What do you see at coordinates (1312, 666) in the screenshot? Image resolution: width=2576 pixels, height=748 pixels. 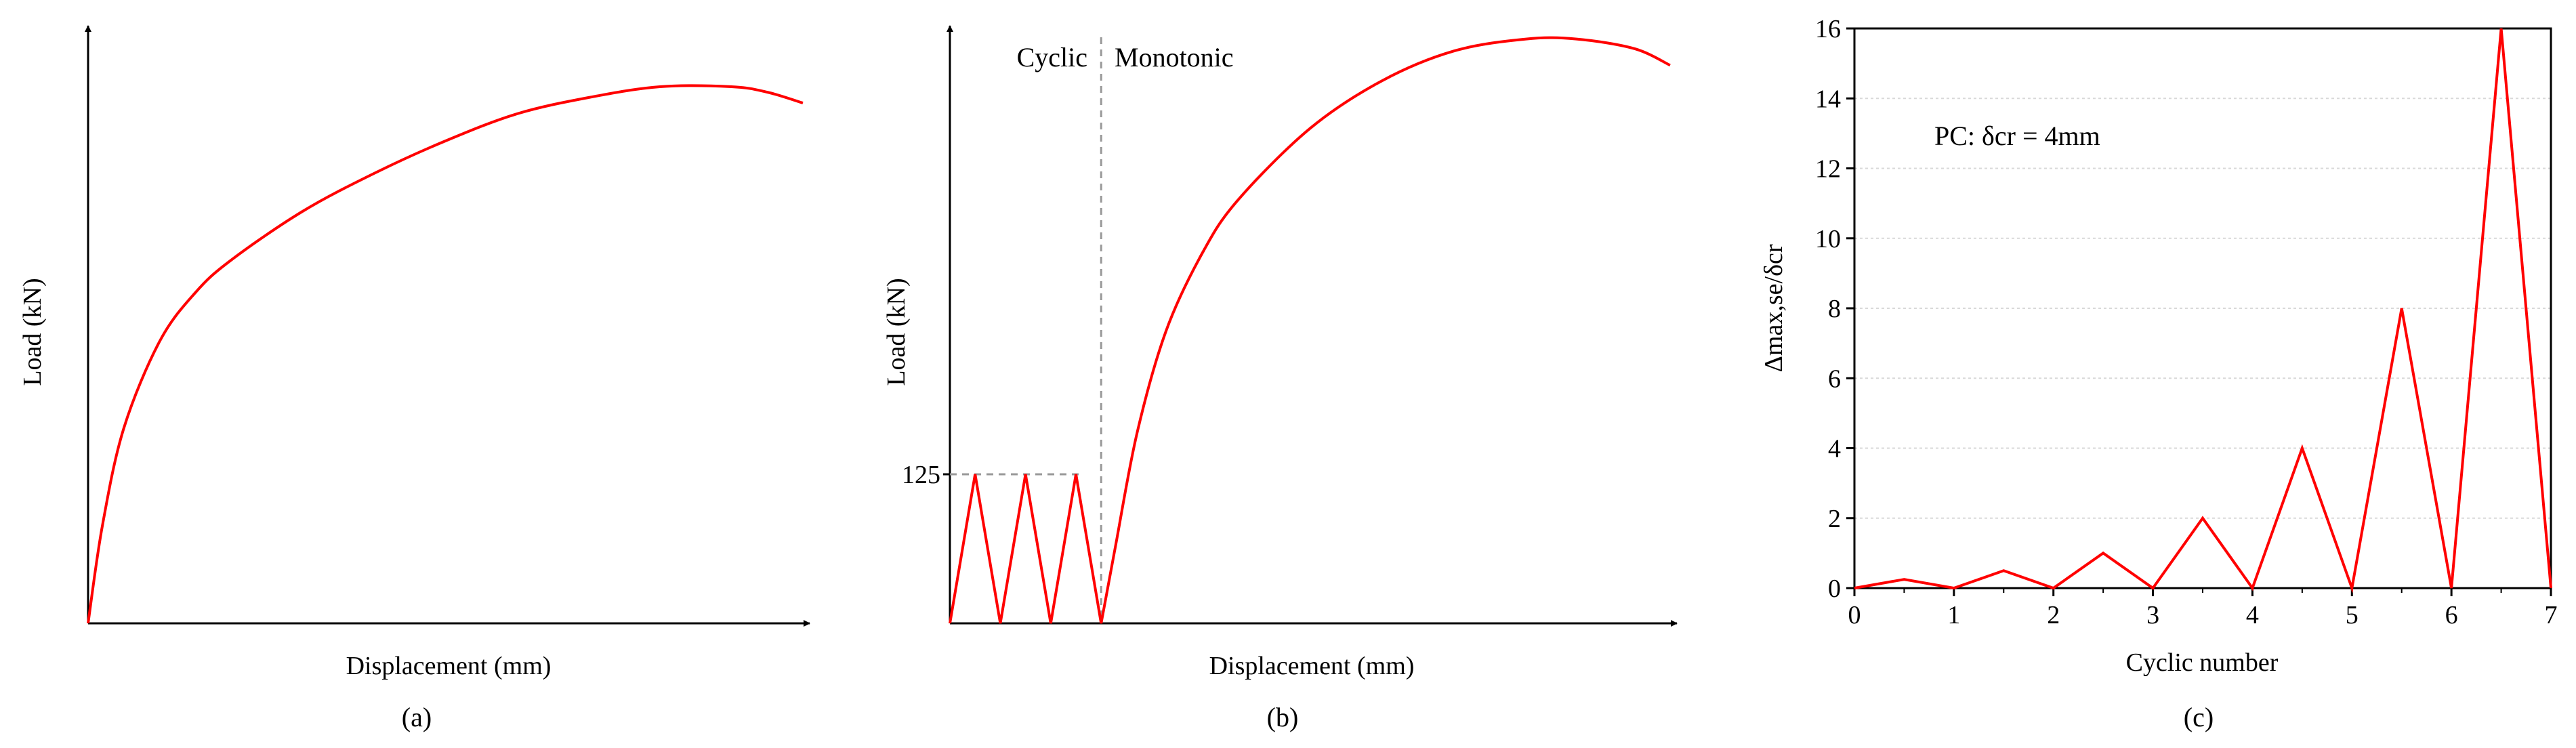 I see `panel-b-x-label: Displacement (mm)` at bounding box center [1312, 666].